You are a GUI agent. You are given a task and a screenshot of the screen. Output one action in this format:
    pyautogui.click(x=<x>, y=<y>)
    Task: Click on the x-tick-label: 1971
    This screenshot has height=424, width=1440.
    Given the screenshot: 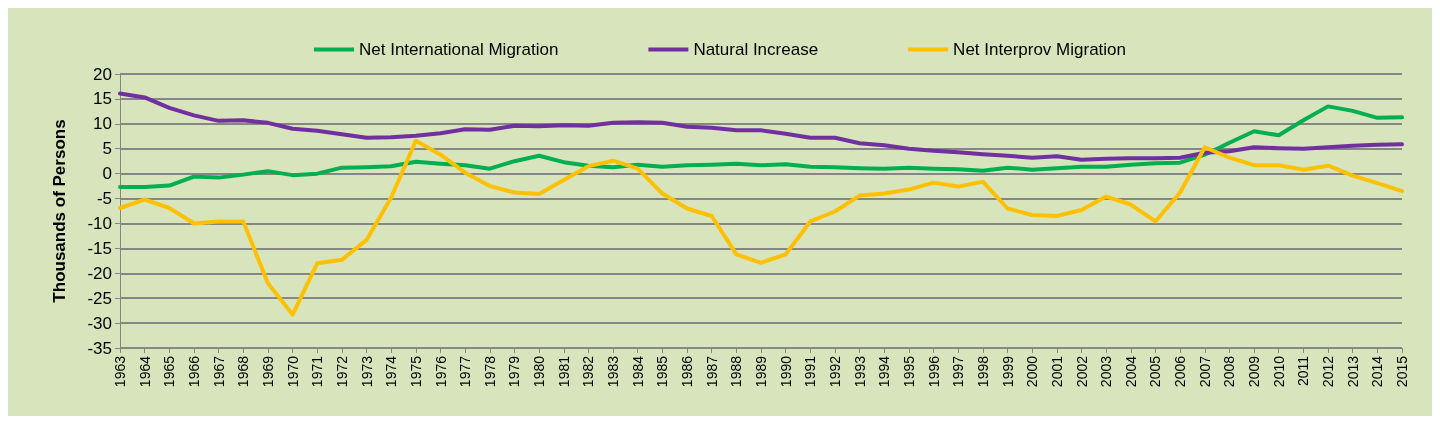 What is the action you would take?
    pyautogui.click(x=317, y=371)
    